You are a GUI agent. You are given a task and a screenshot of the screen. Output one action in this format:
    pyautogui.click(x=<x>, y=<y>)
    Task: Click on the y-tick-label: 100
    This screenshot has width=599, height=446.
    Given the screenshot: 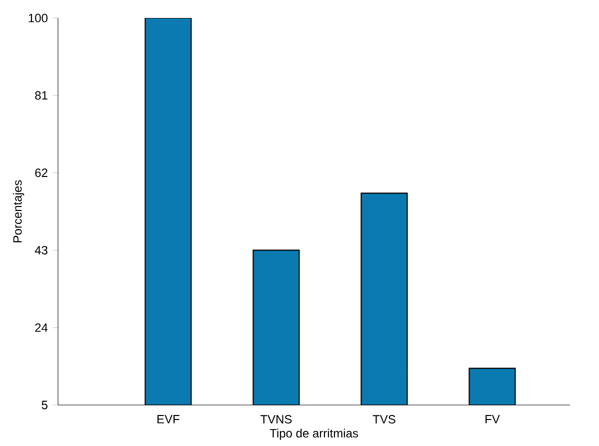 What is the action you would take?
    pyautogui.click(x=38, y=18)
    